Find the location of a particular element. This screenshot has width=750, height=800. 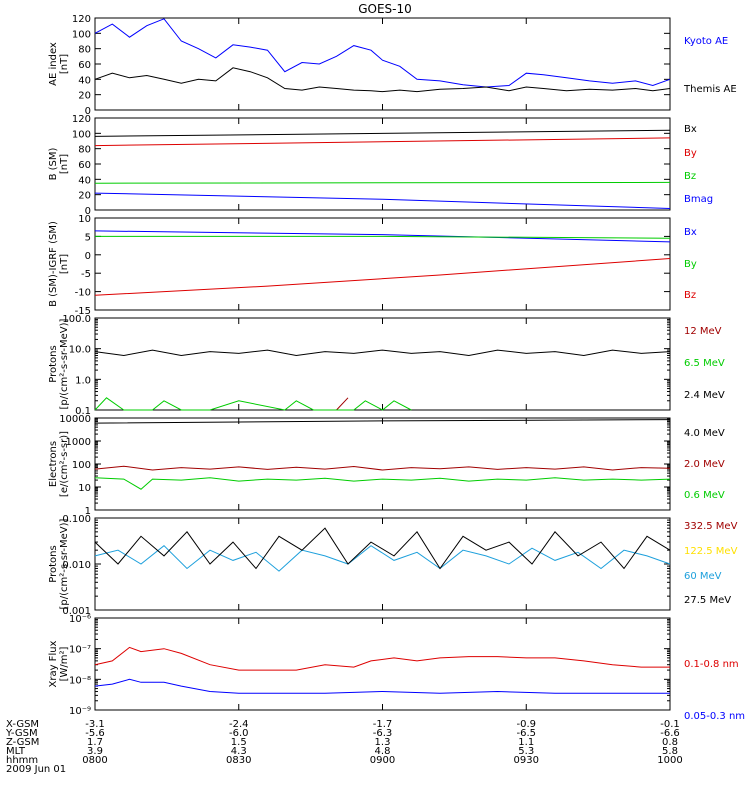

y-tick-label: 10⁻⁹ is located at coordinates (80, 711).